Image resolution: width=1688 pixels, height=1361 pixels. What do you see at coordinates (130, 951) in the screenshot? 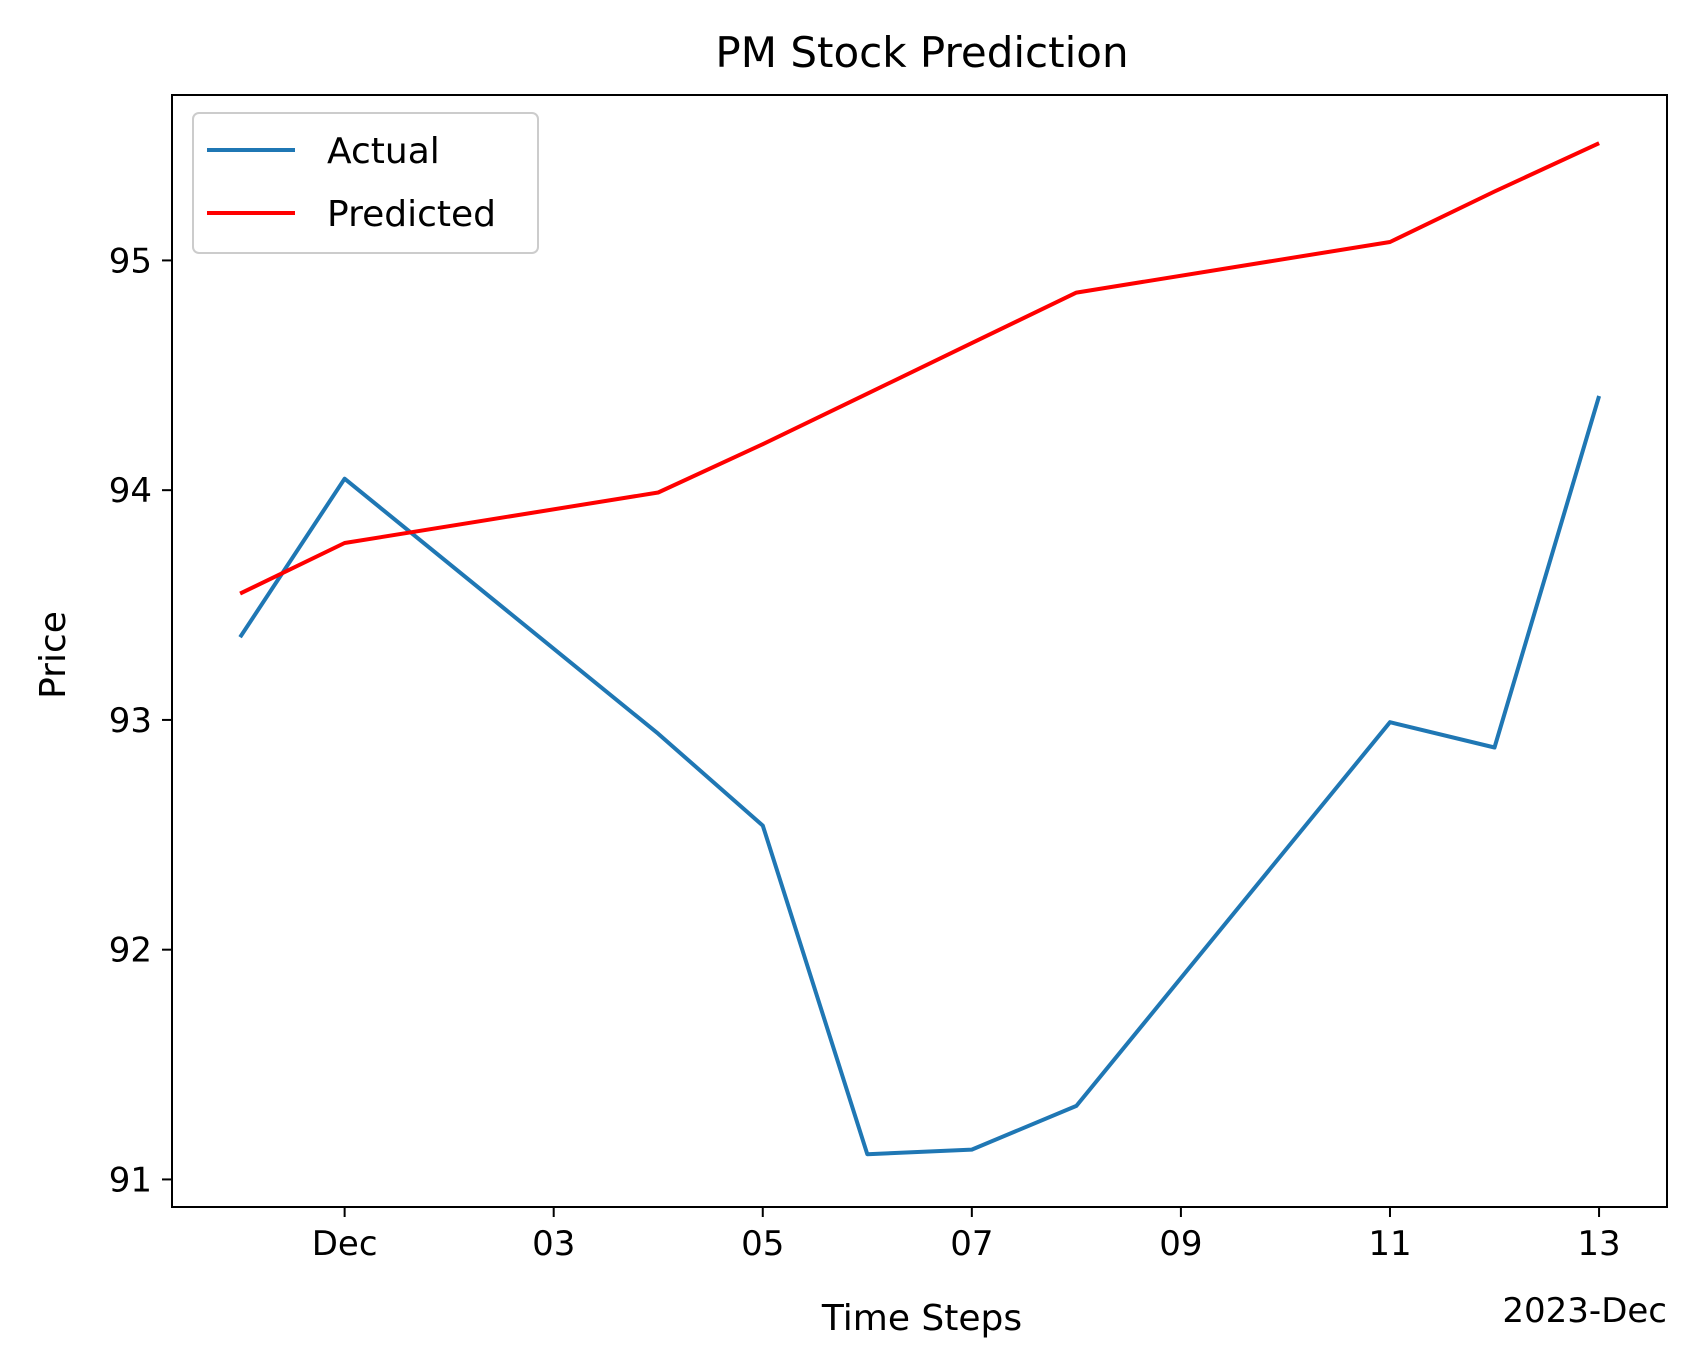
I see `y-tick-label: 92` at bounding box center [130, 951].